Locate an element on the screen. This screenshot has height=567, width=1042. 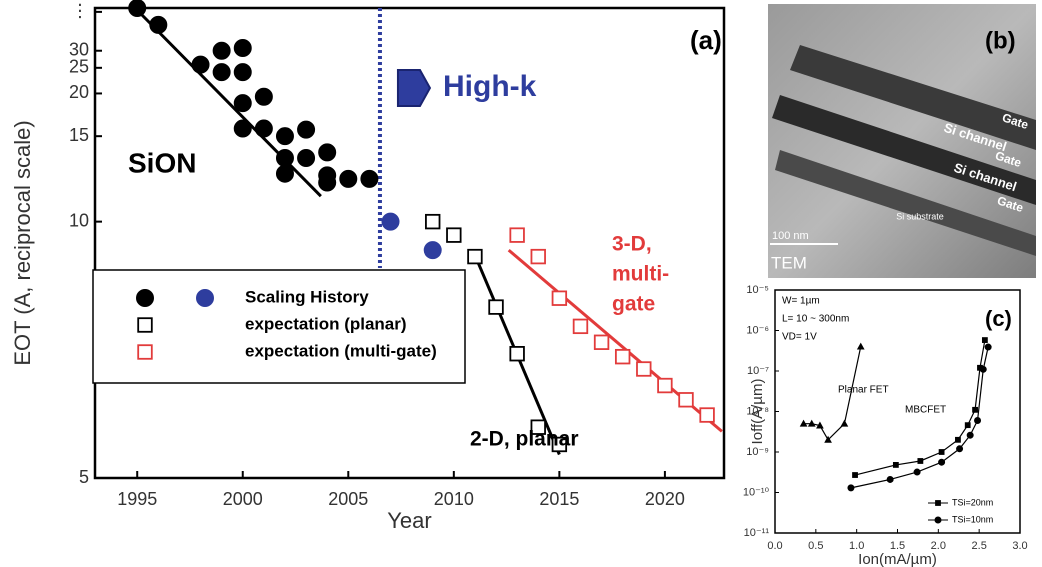
y-tick-label: 10⁻⁸ is located at coordinates (757, 411).